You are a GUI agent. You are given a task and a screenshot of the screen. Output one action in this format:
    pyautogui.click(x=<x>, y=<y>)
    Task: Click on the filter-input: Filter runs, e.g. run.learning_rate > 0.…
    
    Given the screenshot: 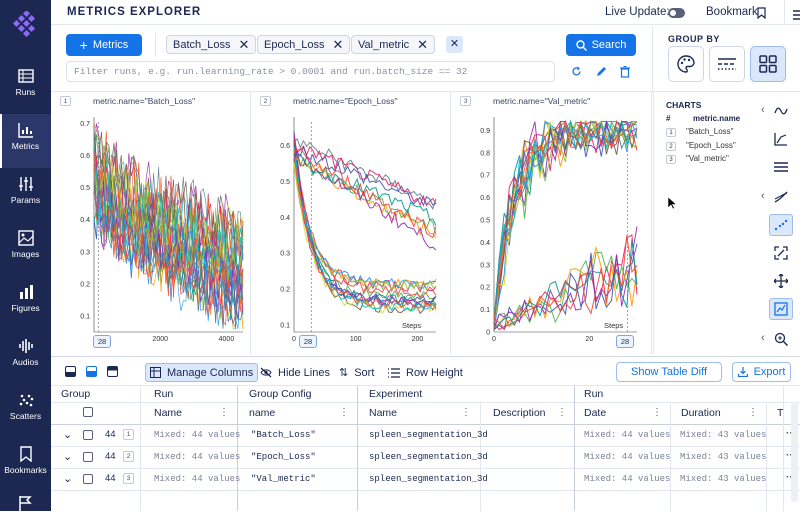 What is the action you would take?
    pyautogui.click(x=310, y=71)
    